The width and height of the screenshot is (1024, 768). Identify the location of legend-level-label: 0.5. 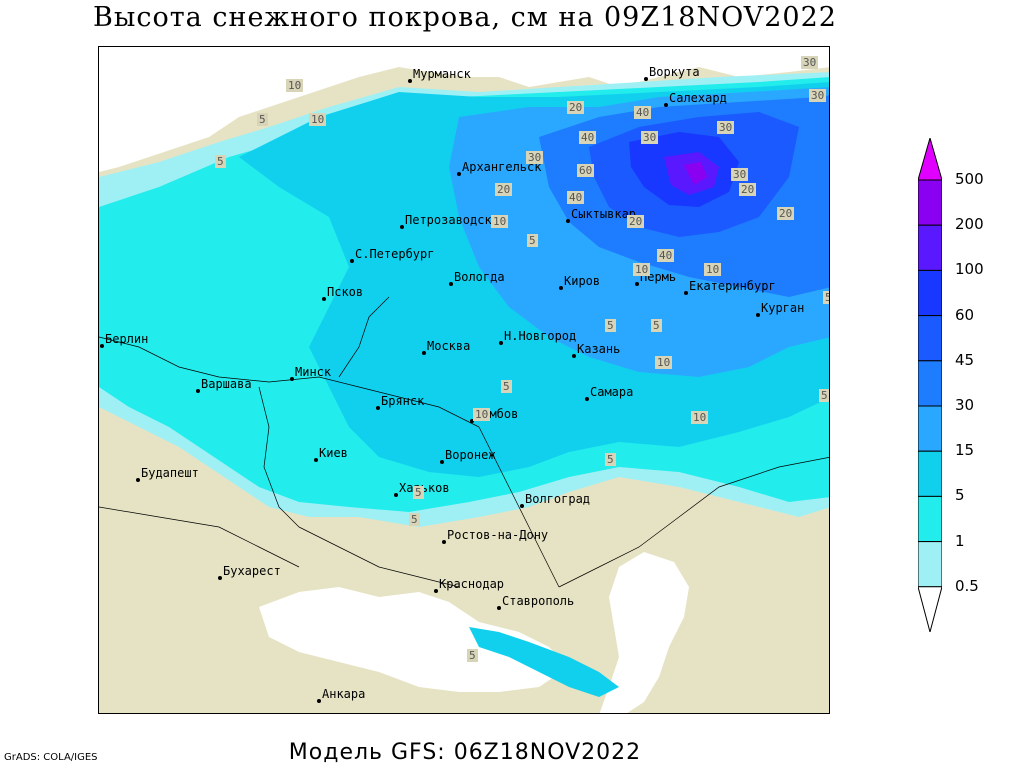
(967, 585).